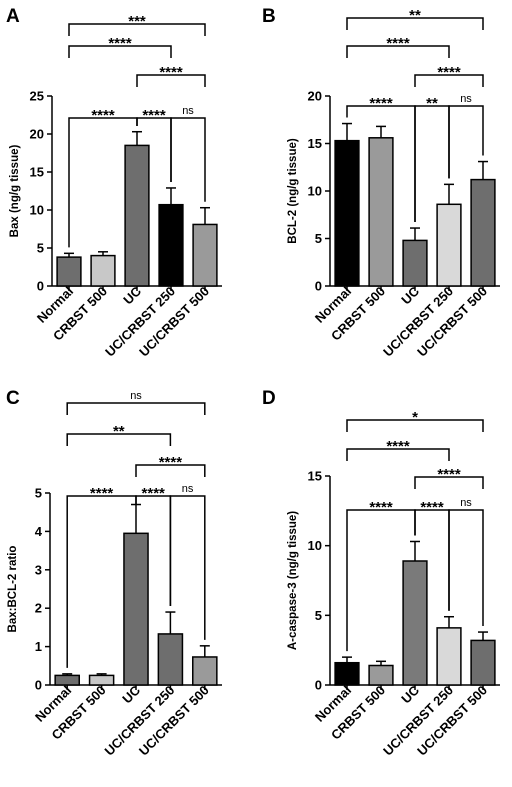  What do you see at coordinates (38, 569) in the screenshot?
I see `y-tick-label: 3` at bounding box center [38, 569].